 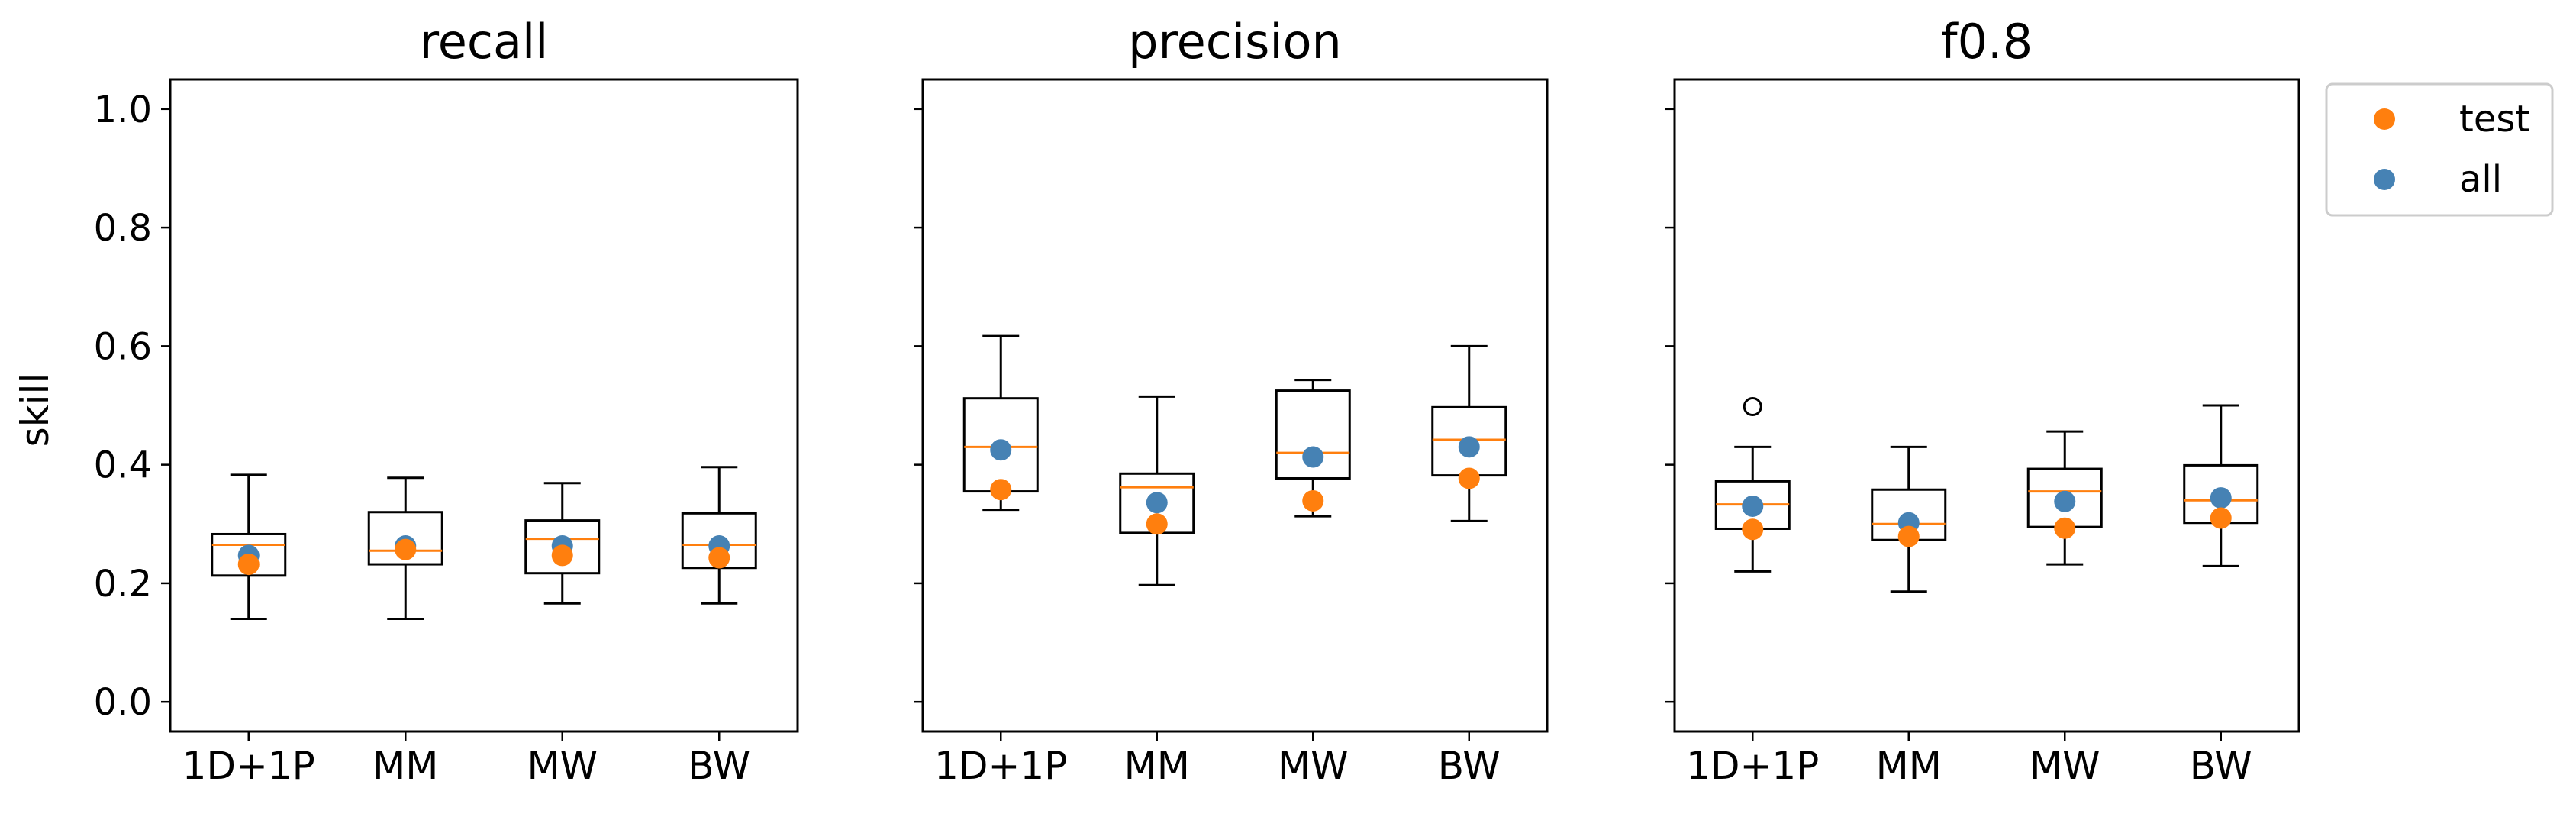 What do you see at coordinates (123, 584) in the screenshot?
I see `y-tick-label: 0.2` at bounding box center [123, 584].